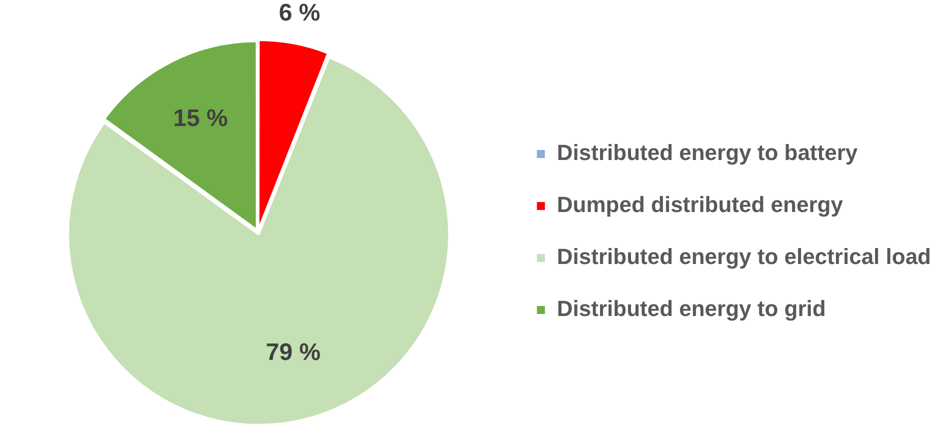 The width and height of the screenshot is (945, 432). I want to click on legend-label: Distributed energy to battery, so click(707, 153).